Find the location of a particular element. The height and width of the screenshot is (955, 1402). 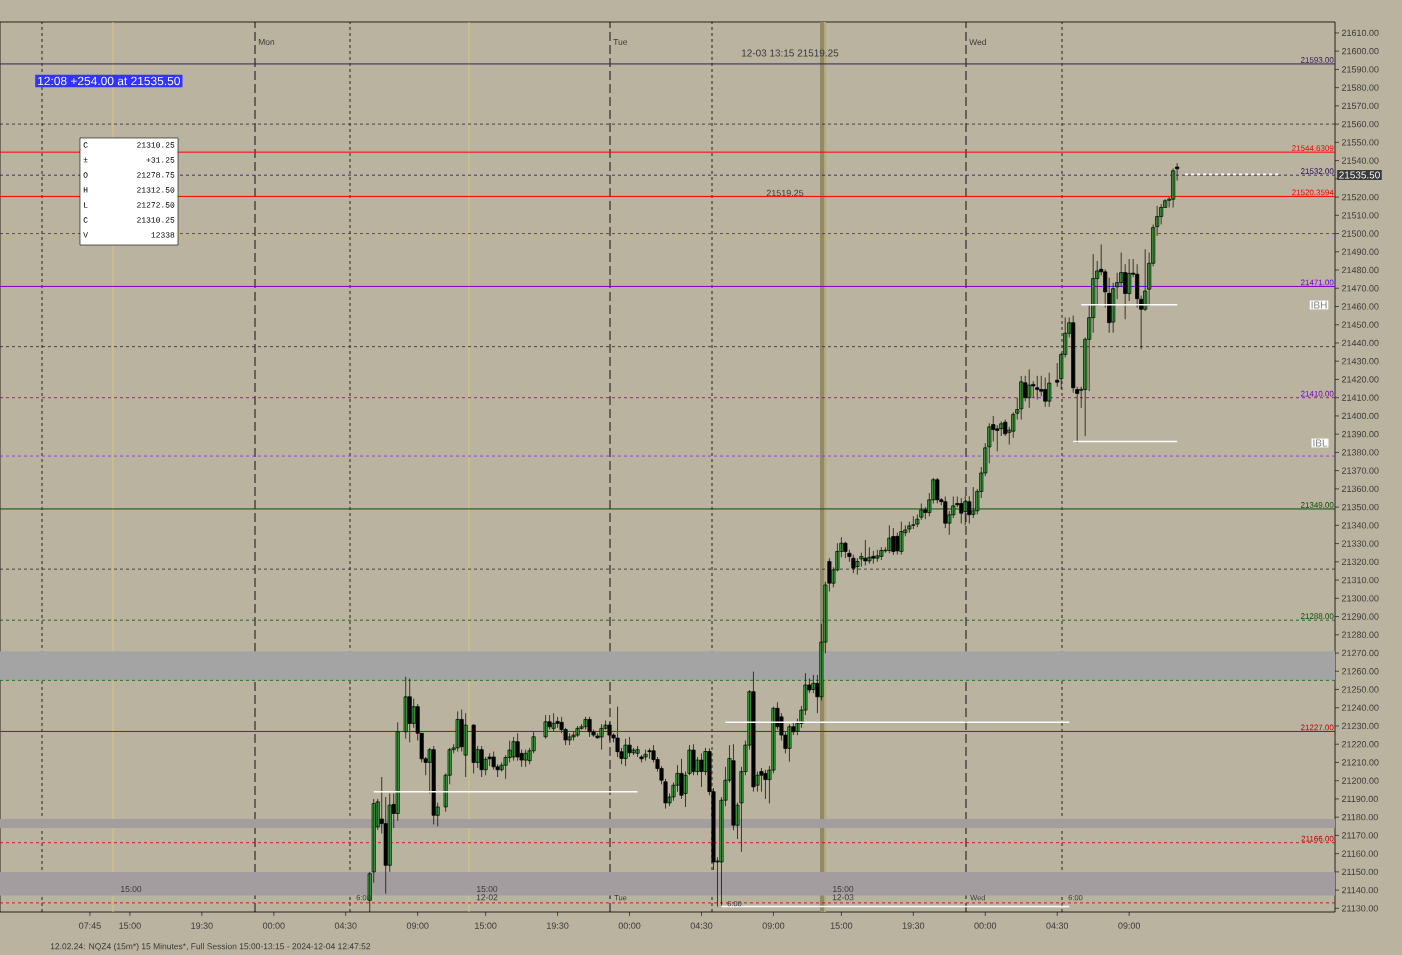

y-tick-label: 21560.00 is located at coordinates (1360, 124).